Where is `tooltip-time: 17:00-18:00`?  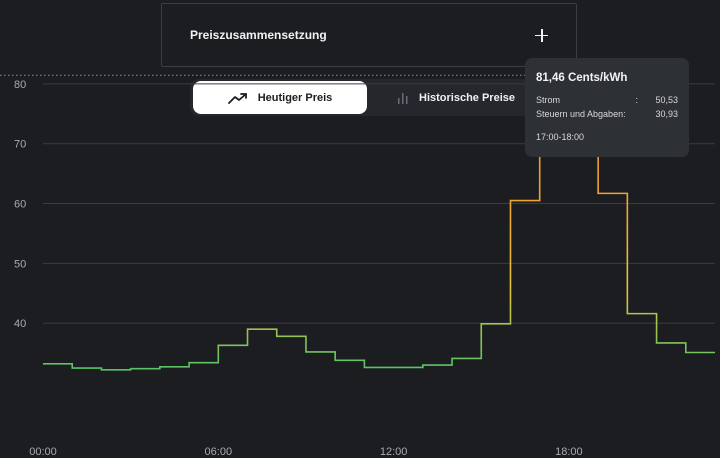 tooltip-time: 17:00-18:00 is located at coordinates (560, 137).